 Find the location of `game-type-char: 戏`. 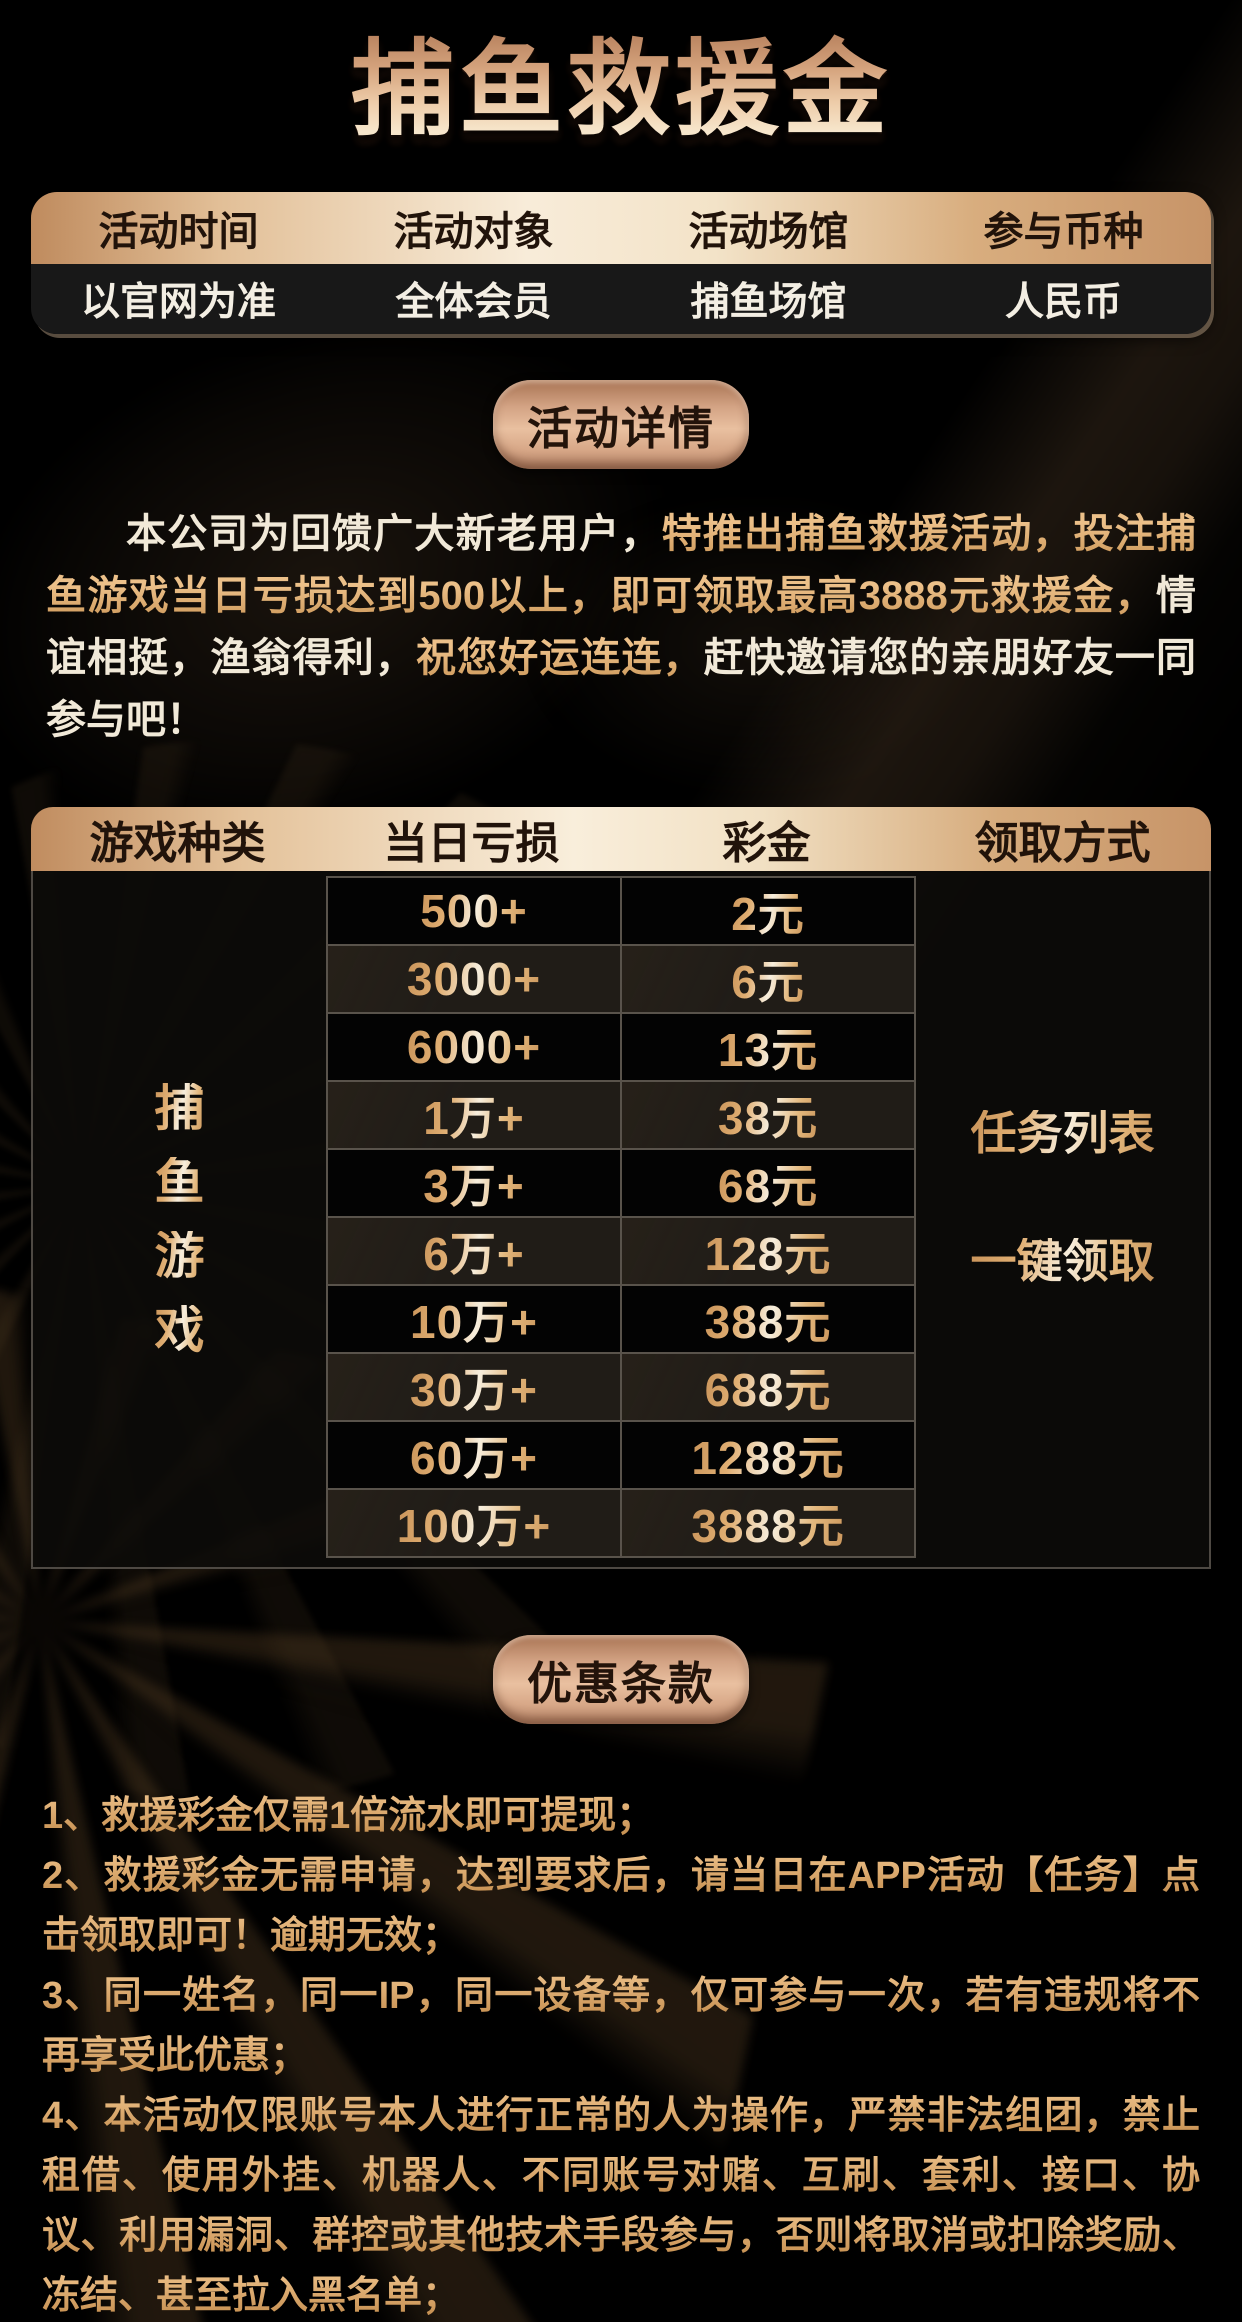

game-type-char: 戏 is located at coordinates (179, 1330).